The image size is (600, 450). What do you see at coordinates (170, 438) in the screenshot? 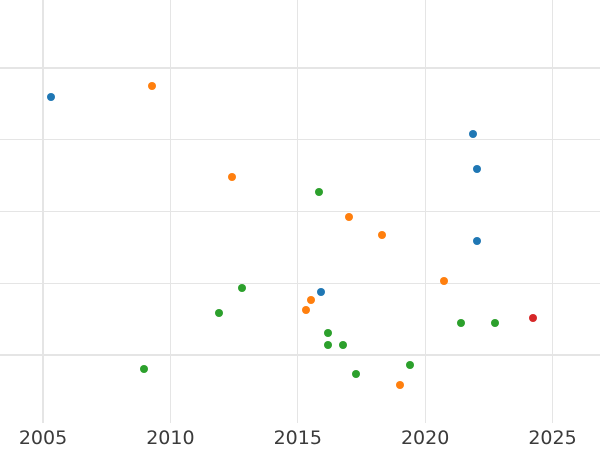
I see `x-tick-label-2010: 2010` at bounding box center [170, 438].